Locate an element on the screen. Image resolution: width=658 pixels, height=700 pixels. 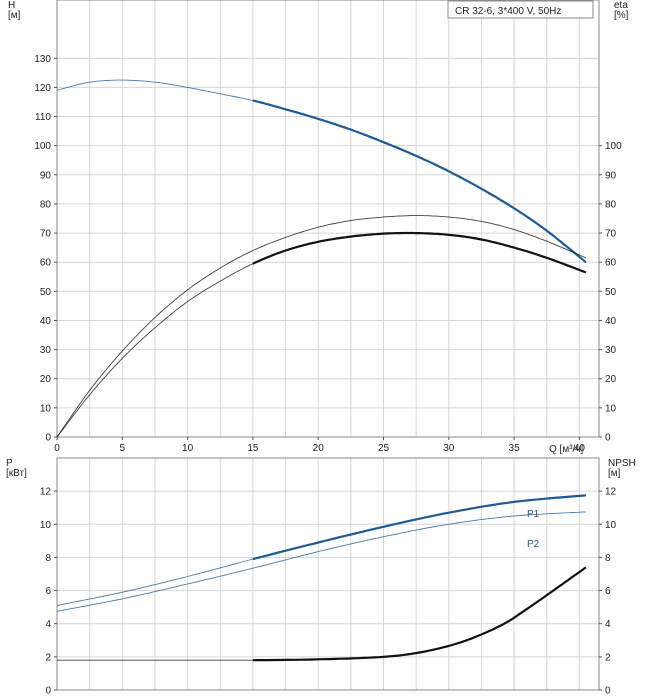
x-tick-label: 5 is located at coordinates (123, 448).